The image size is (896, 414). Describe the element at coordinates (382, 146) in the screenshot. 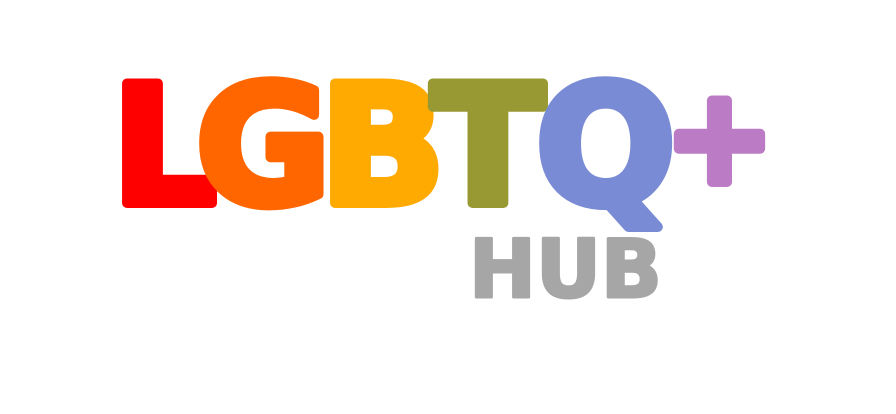

I see `logo-letter-b: B` at that location.